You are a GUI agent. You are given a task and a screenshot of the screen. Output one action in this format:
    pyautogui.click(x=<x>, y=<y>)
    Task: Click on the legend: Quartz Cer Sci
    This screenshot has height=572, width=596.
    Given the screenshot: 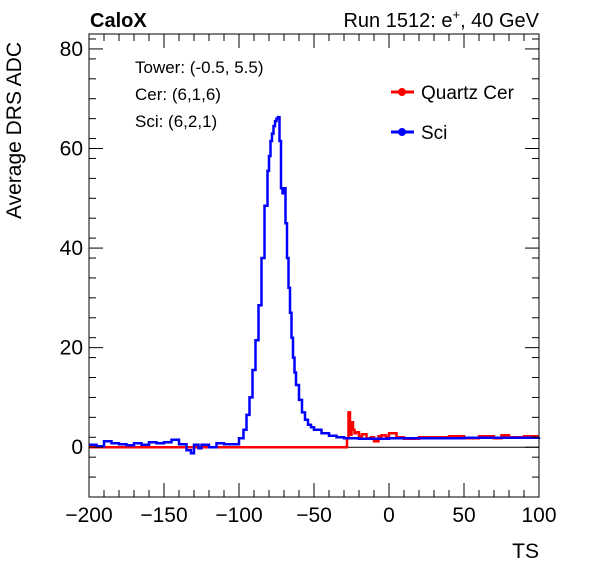 What is the action you would take?
    pyautogui.click(x=453, y=113)
    